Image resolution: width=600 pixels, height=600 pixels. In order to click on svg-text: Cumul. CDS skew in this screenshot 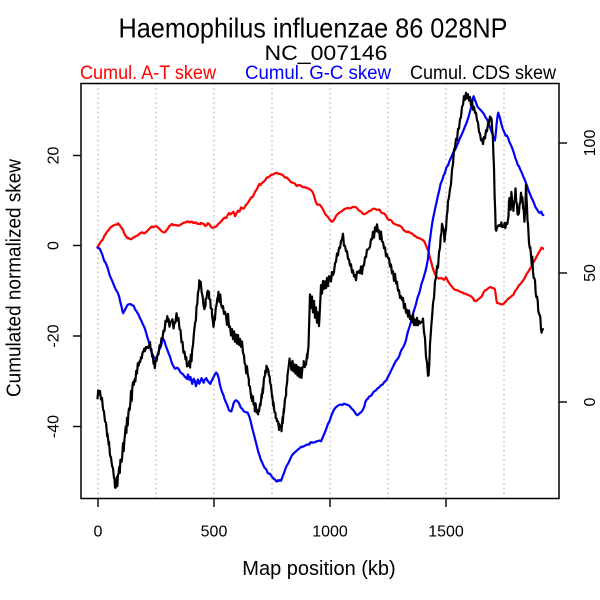, I will do `click(483, 73)`.